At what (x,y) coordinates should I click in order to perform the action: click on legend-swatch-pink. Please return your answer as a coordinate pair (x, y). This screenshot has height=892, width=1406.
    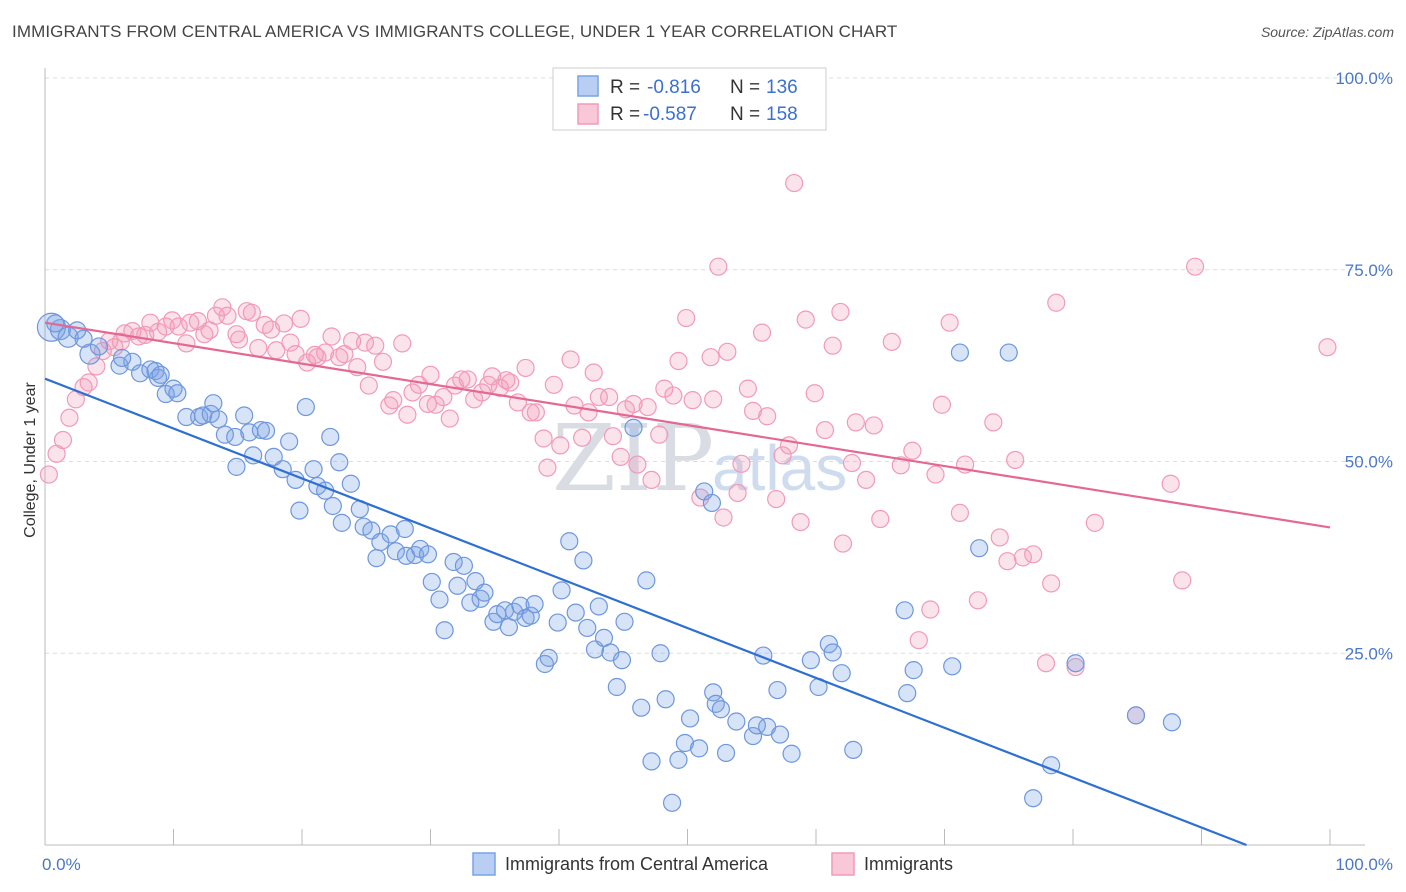
    Looking at the image, I should click on (588, 114).